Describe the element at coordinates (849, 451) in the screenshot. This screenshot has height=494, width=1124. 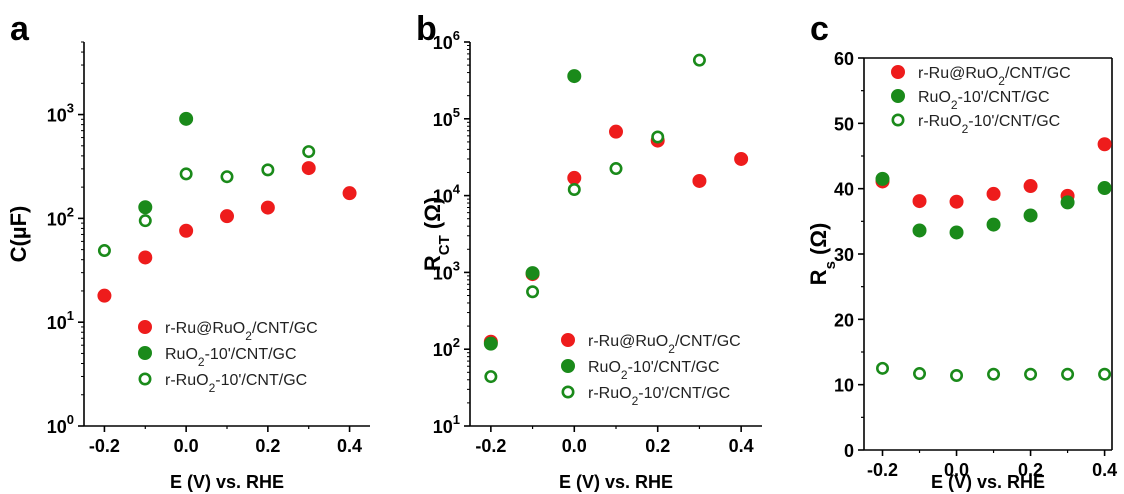
I see `y-tick-label: 0` at that location.